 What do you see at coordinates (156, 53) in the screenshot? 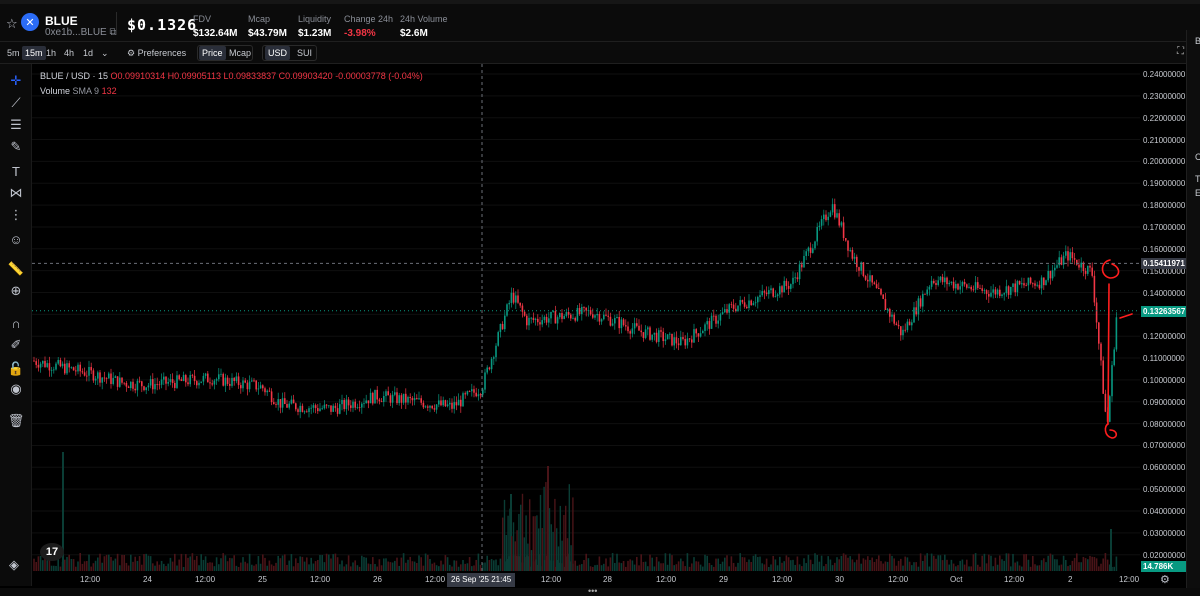
I see `preferences-button: ⚙ Preferences` at bounding box center [156, 53].